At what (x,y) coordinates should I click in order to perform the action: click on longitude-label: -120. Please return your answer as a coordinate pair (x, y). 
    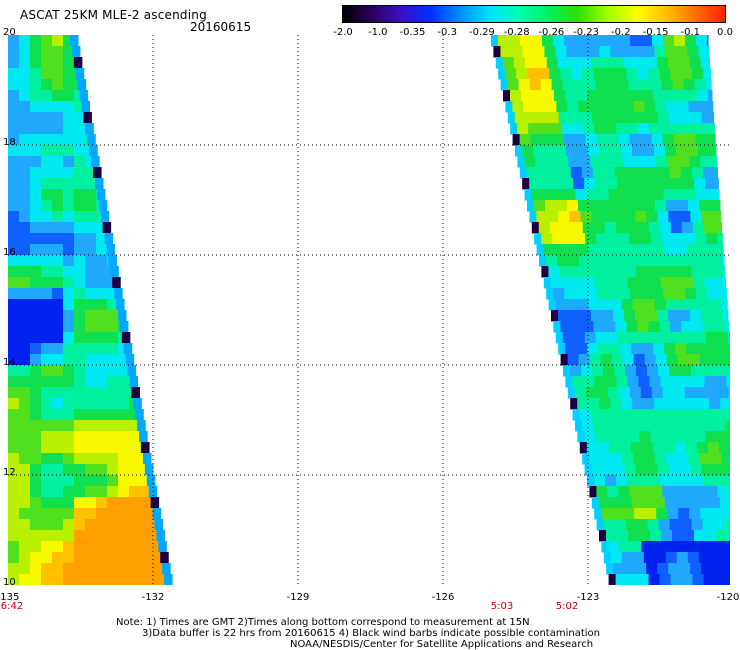
    Looking at the image, I should click on (728, 597).